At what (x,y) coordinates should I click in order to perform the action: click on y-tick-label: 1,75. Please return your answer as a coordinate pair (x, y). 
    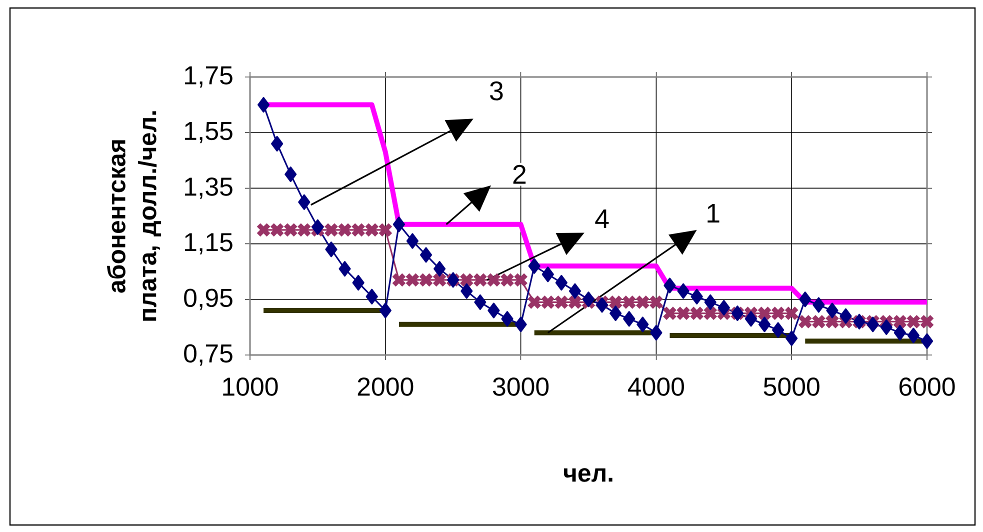
    Looking at the image, I should click on (208, 77).